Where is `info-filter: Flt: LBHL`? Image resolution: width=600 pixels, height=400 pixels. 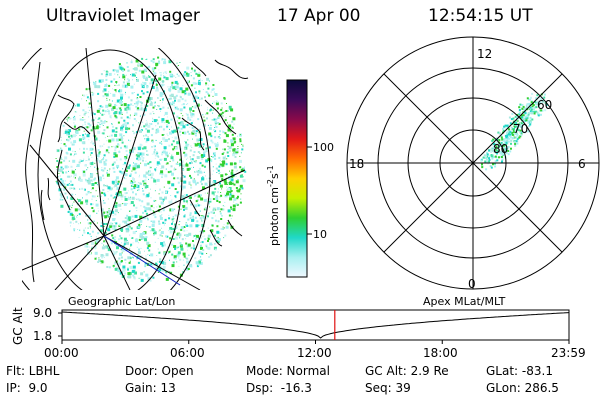
info-filter: Flt: LBHL is located at coordinates (33, 371).